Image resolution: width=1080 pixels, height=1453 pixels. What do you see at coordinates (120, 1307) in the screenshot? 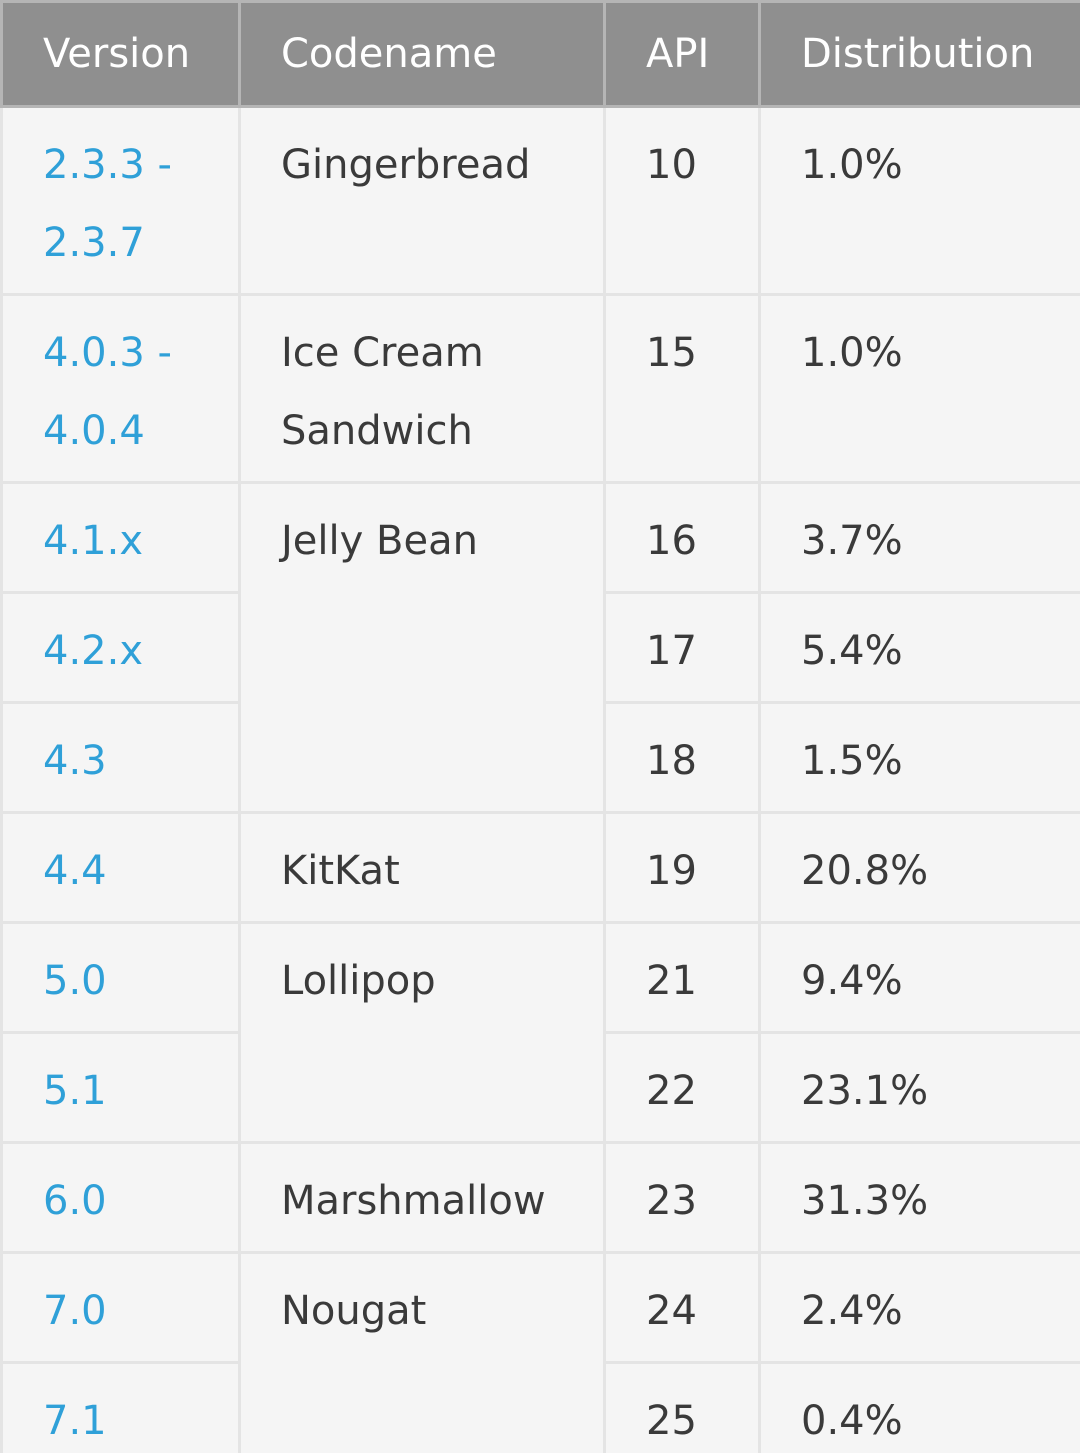
I see `version-link: 7.0` at bounding box center [120, 1307].